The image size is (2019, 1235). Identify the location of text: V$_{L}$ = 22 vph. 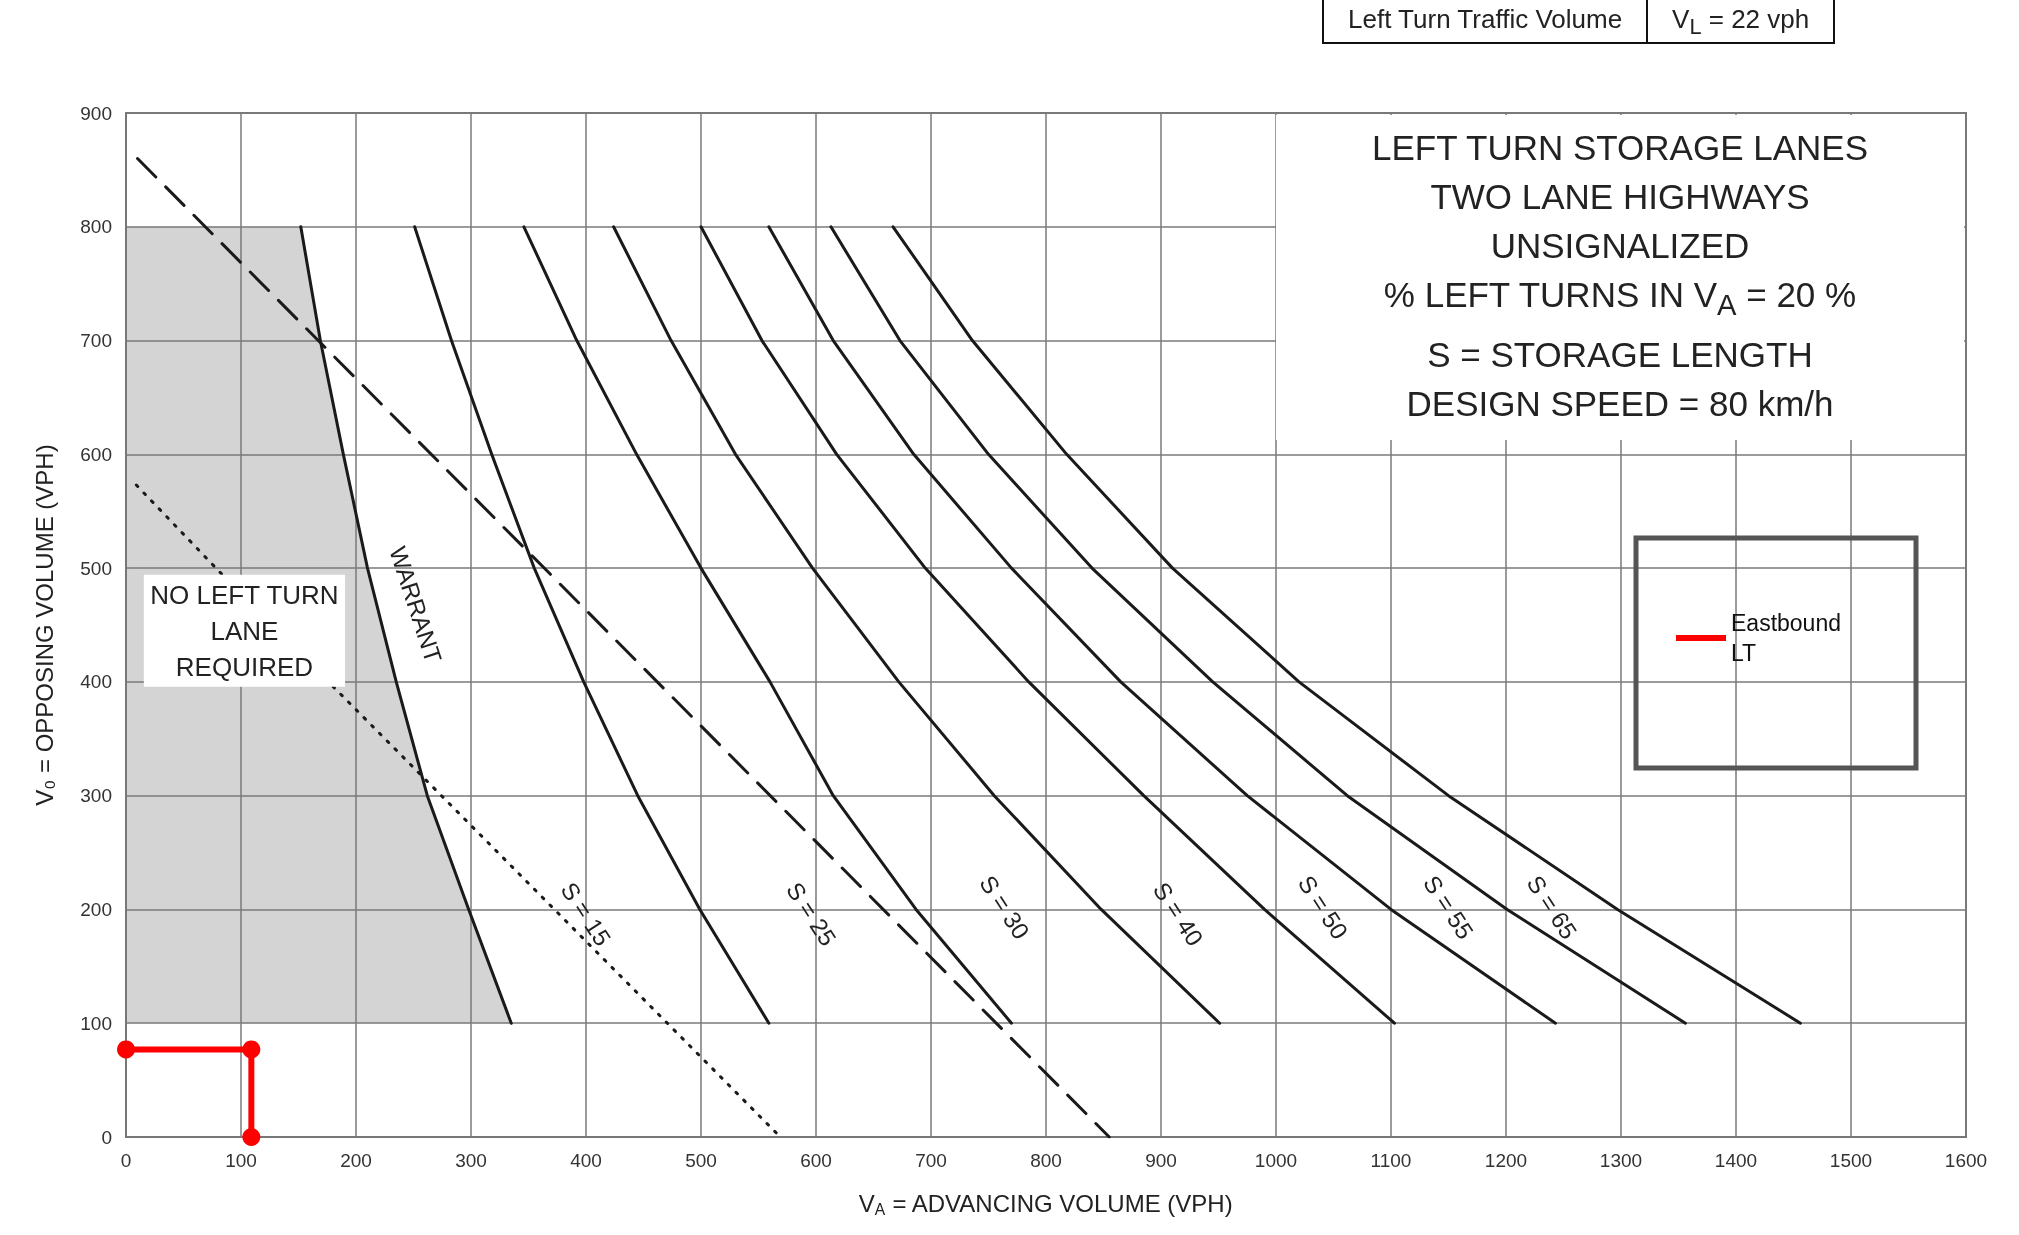
(1740, 21).